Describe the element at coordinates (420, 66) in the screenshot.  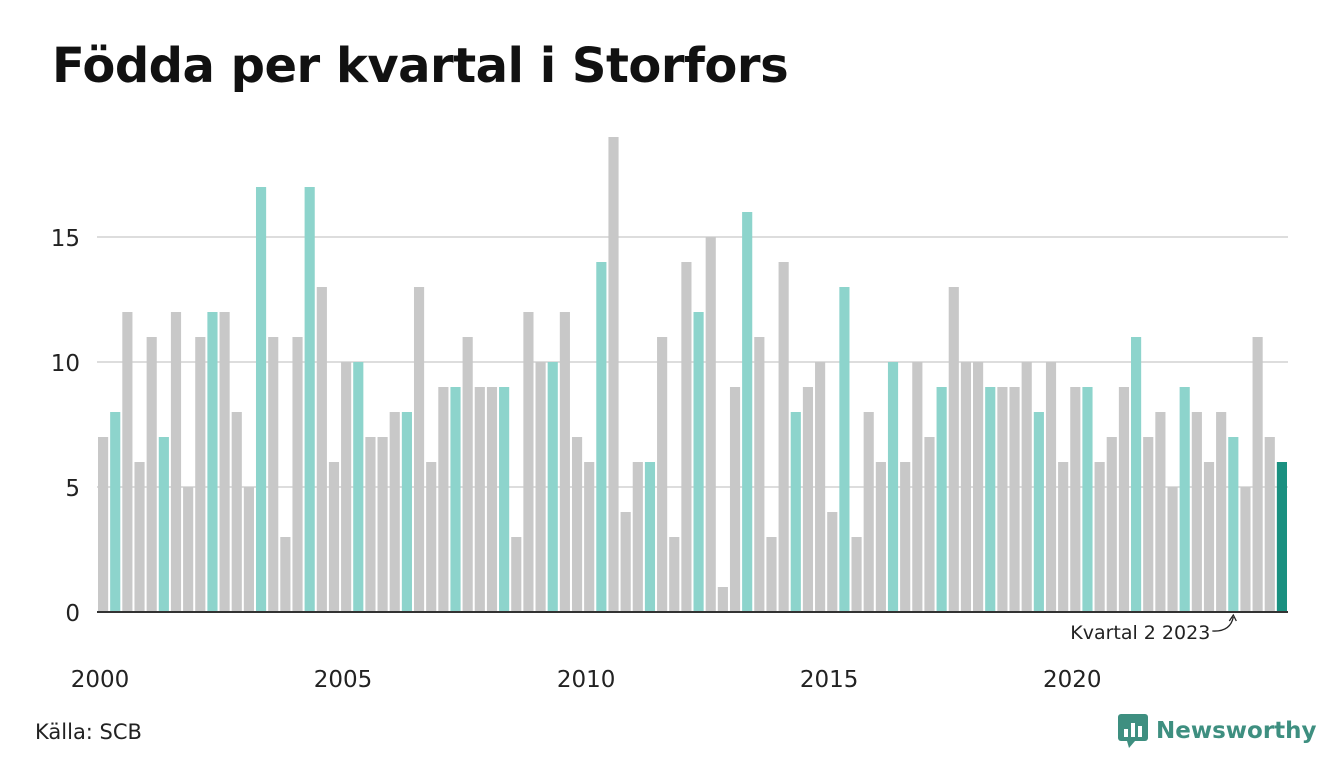
I see `chart-title: Födda per kvartal i Storfors` at that location.